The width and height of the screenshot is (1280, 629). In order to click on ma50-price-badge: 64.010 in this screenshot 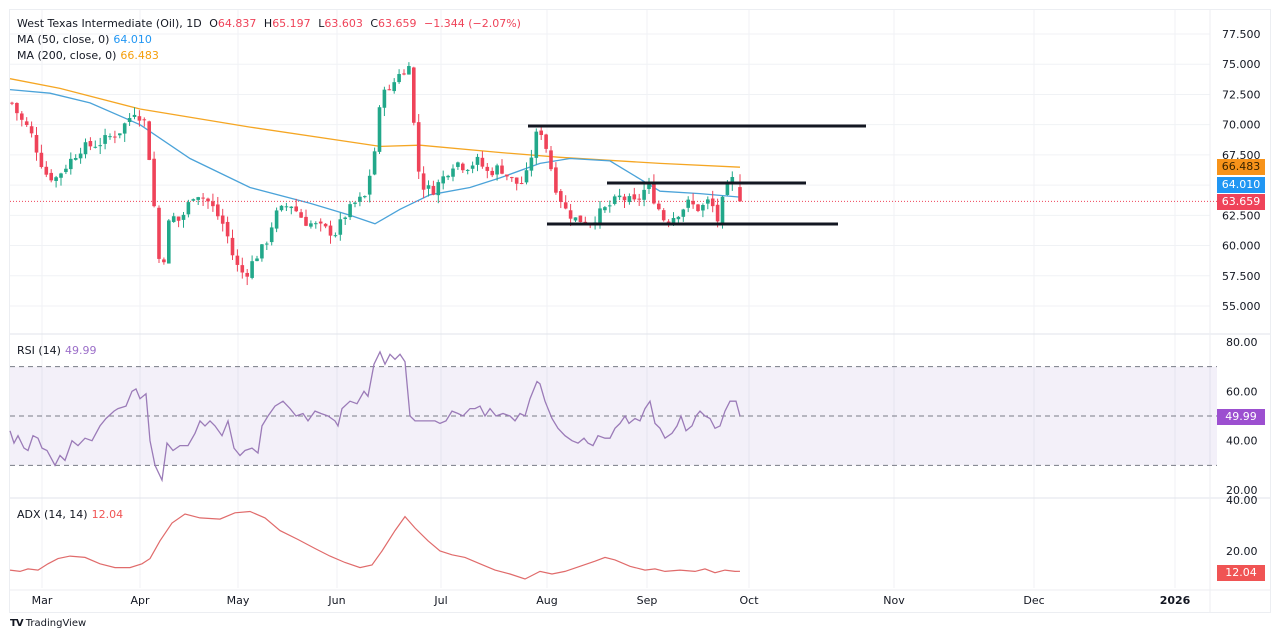, I will do `click(1241, 185)`.